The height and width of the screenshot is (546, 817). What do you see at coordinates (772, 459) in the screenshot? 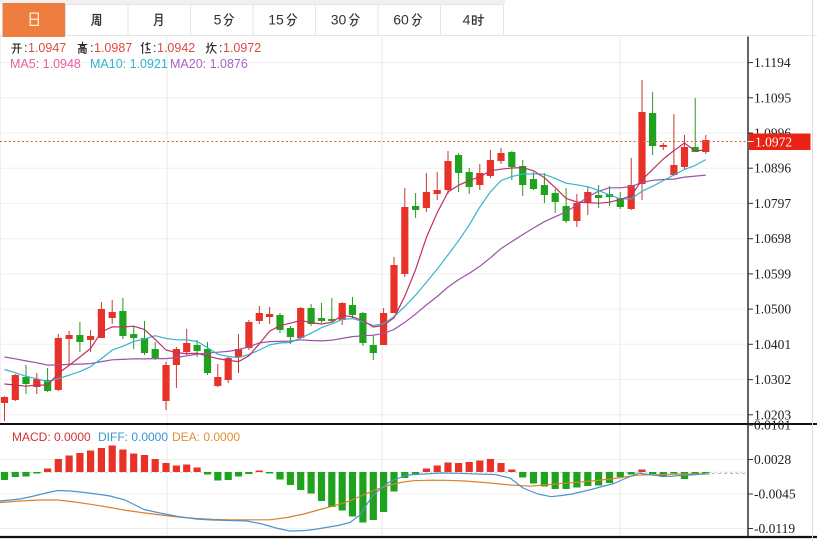
I see `svg-text: 0.0028` at bounding box center [772, 459].